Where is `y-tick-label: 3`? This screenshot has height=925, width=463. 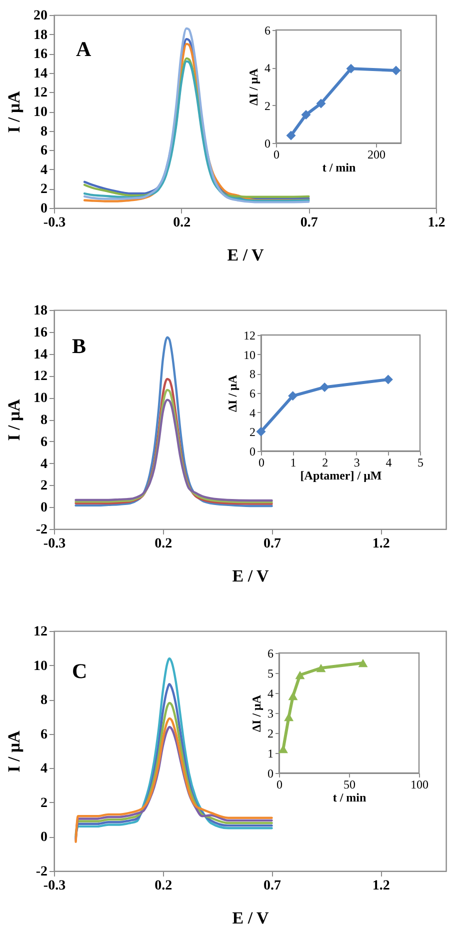
y-tick-label: 3 is located at coordinates (271, 713).